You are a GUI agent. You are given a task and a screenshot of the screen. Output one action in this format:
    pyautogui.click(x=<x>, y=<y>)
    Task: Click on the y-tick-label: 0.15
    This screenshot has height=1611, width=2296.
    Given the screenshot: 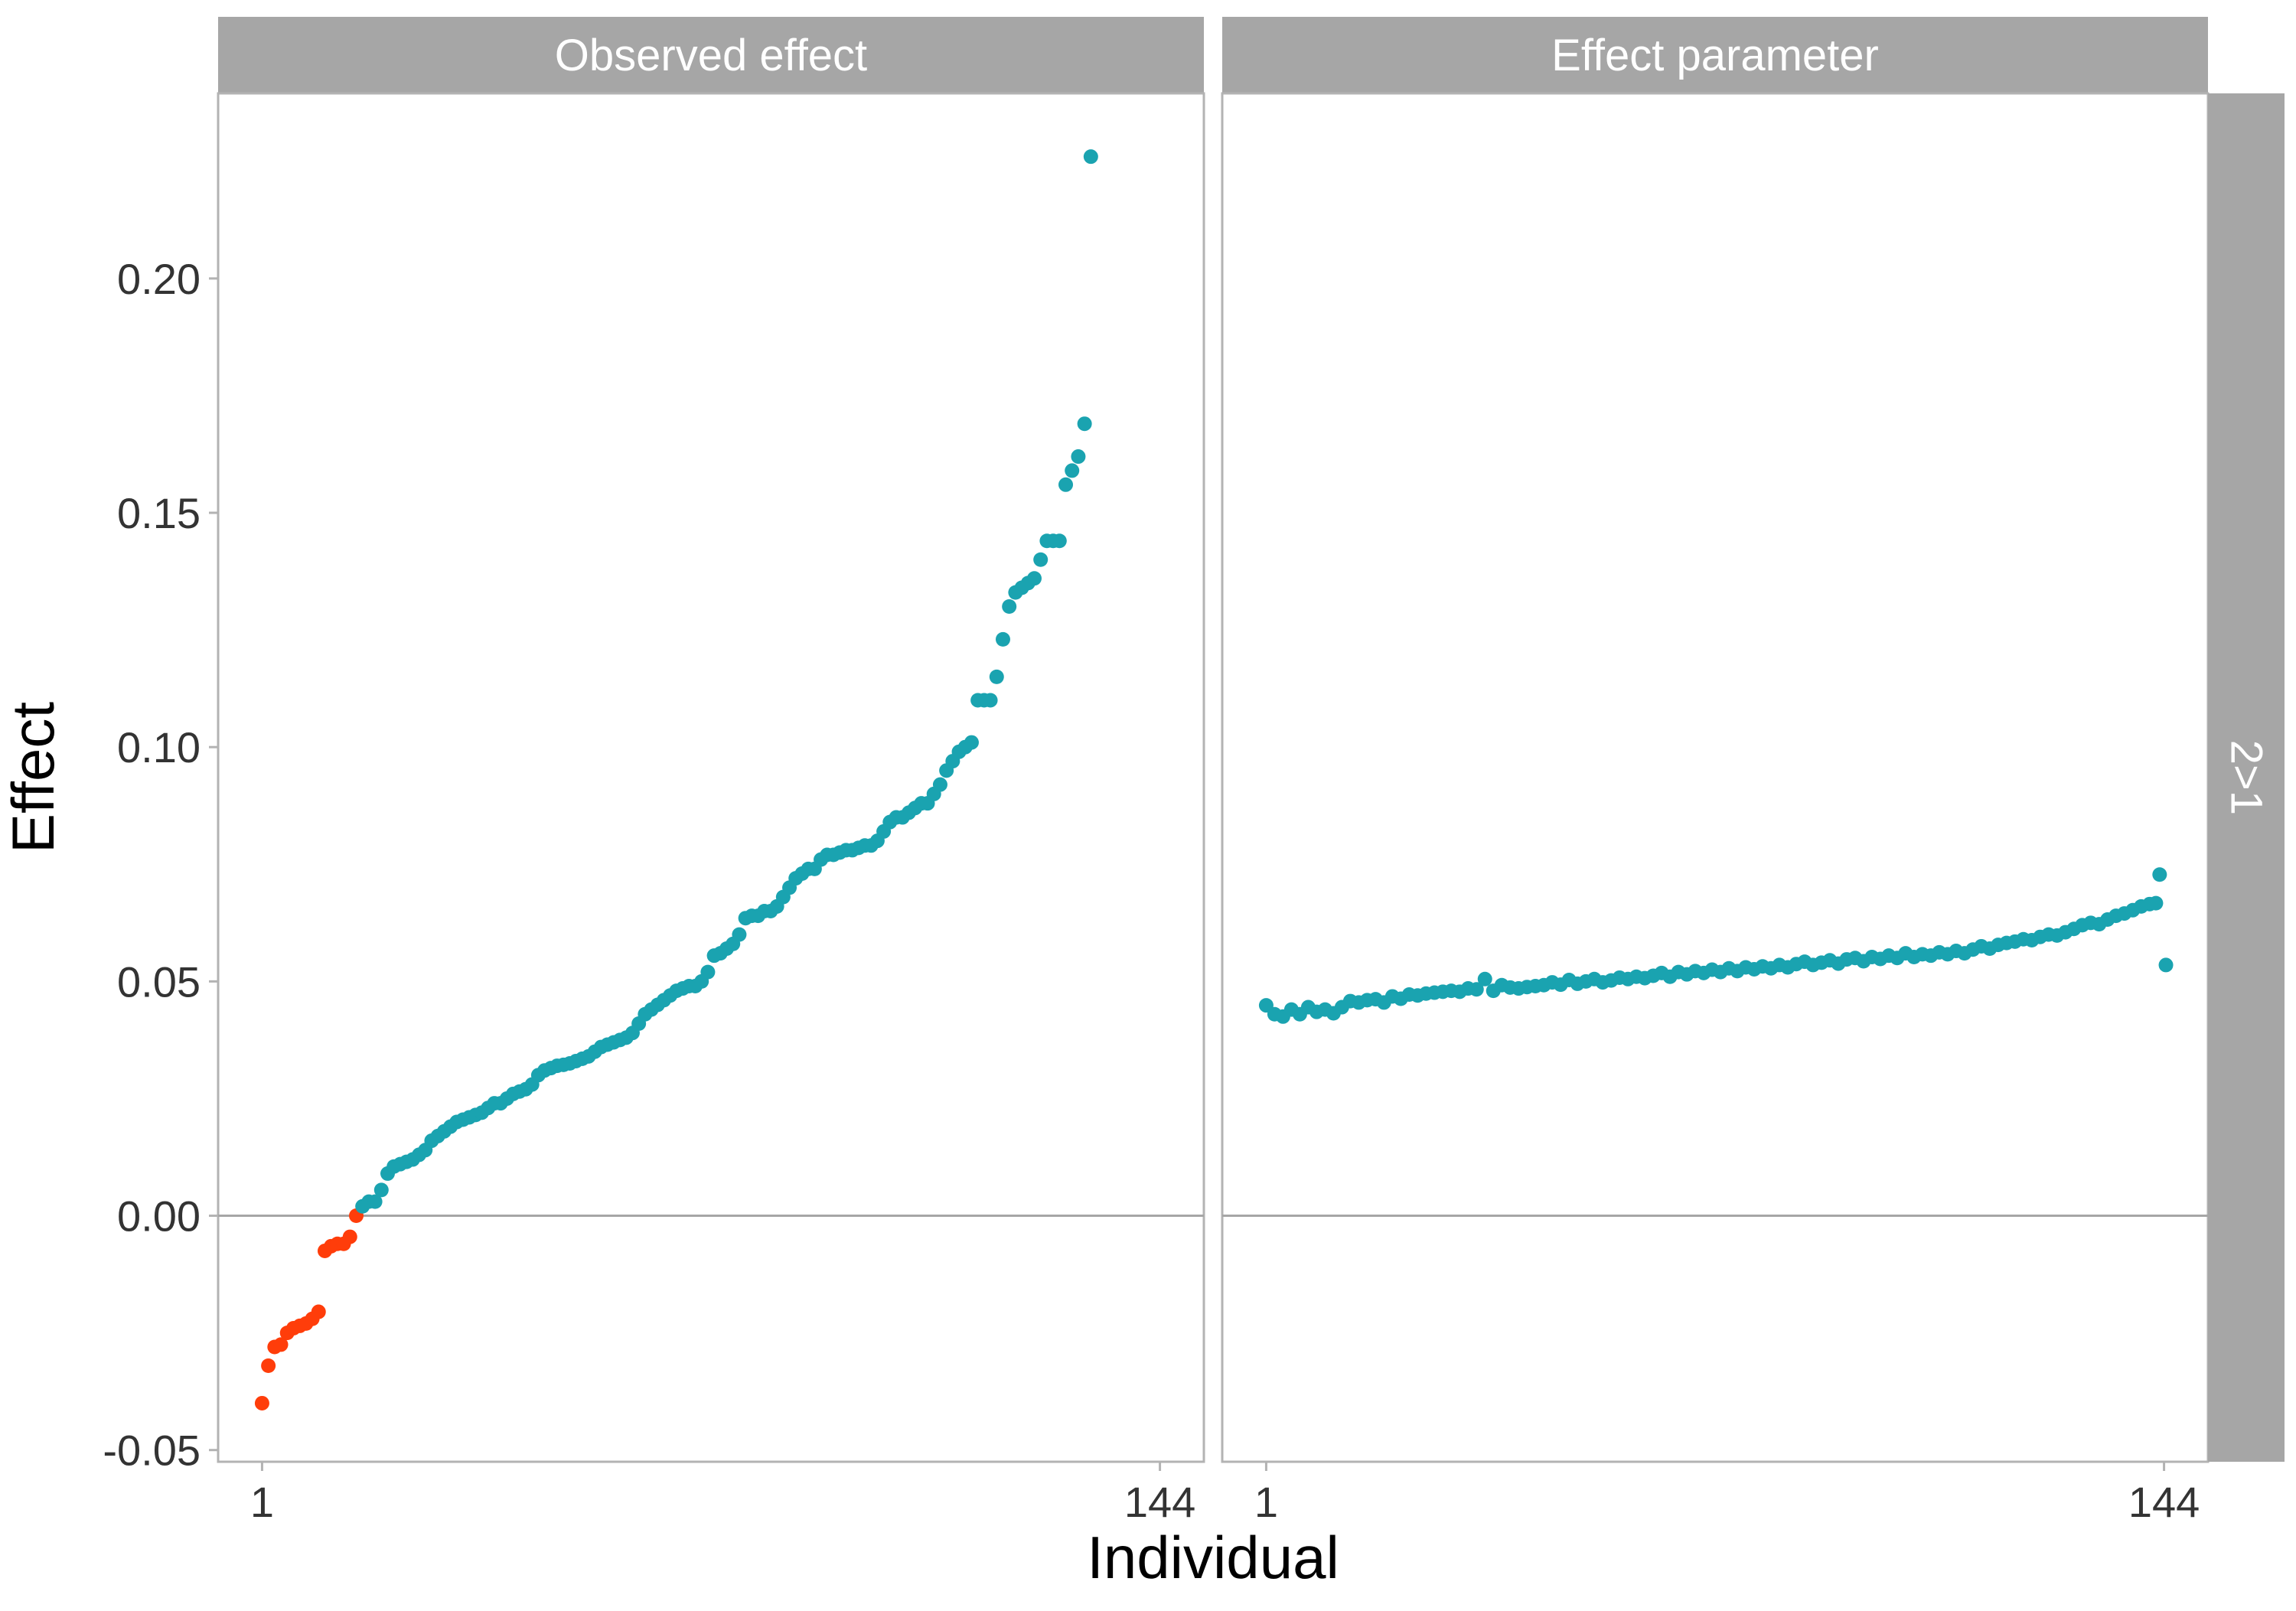 What is the action you would take?
    pyautogui.click(x=159, y=513)
    